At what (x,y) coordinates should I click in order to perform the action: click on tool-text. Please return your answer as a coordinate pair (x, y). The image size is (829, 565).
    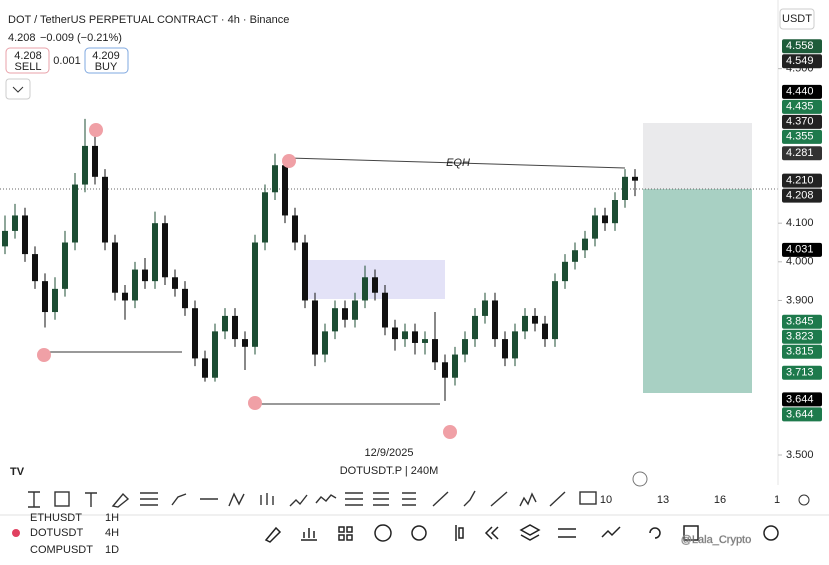
    Looking at the image, I should click on (91, 499).